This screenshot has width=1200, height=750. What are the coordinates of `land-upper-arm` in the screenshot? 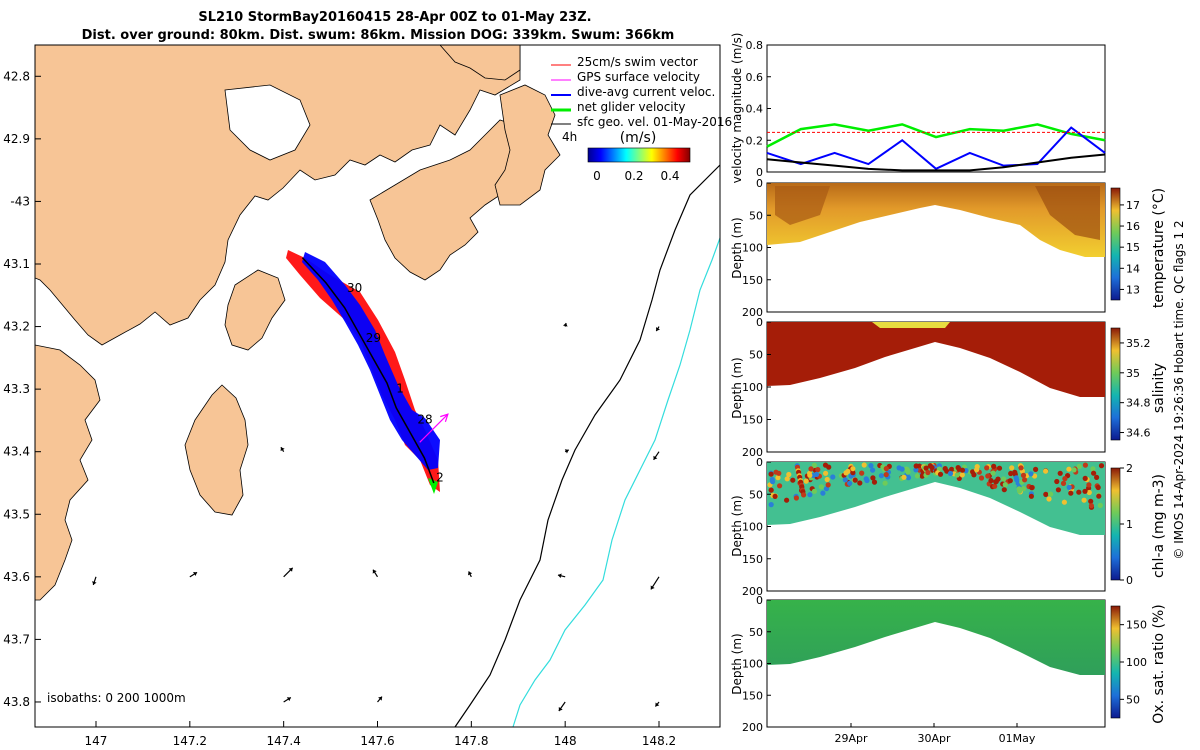 It's located at (480, 63).